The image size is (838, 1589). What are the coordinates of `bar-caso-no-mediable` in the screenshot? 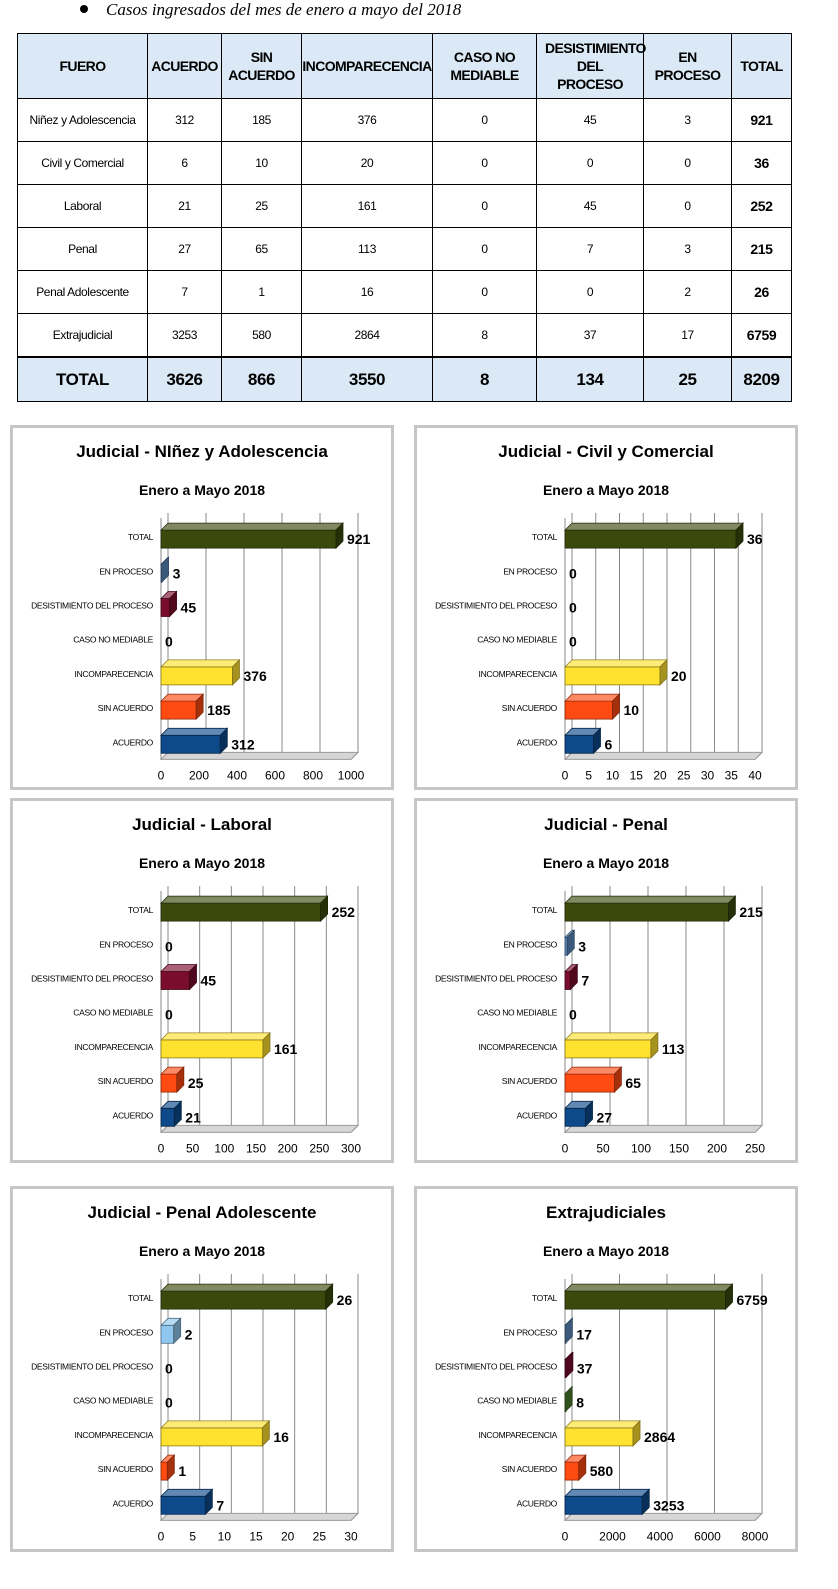 It's located at (569, 1399).